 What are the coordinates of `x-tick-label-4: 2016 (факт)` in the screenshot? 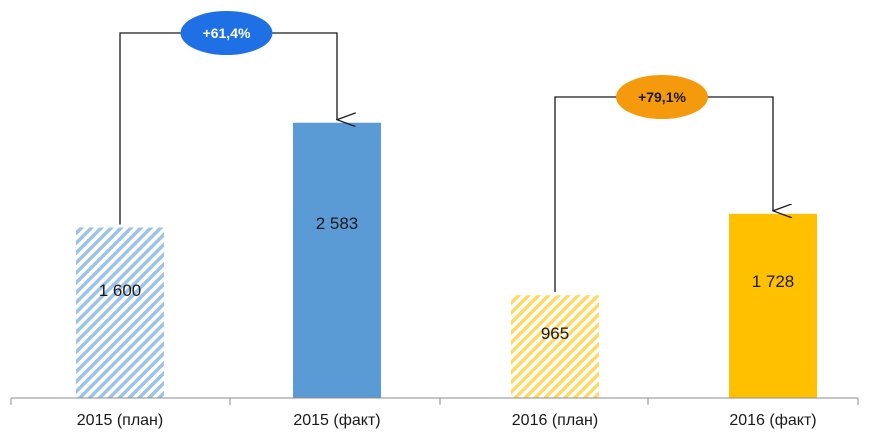 It's located at (772, 420).